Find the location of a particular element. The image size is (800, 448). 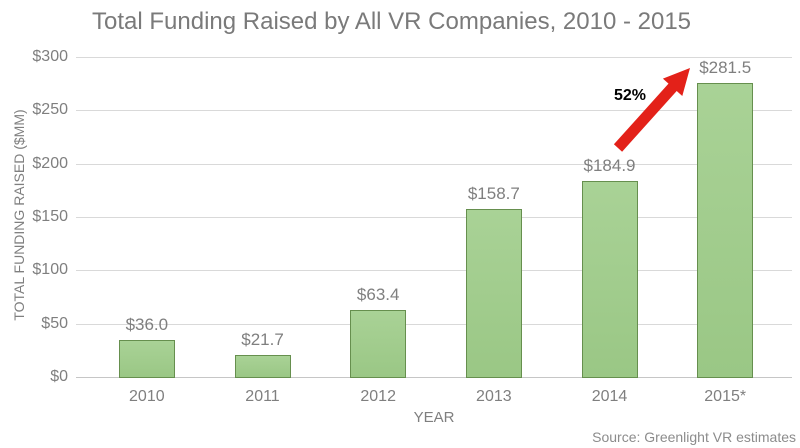

bar-band-2015*: $281.5 is located at coordinates (725, 218).